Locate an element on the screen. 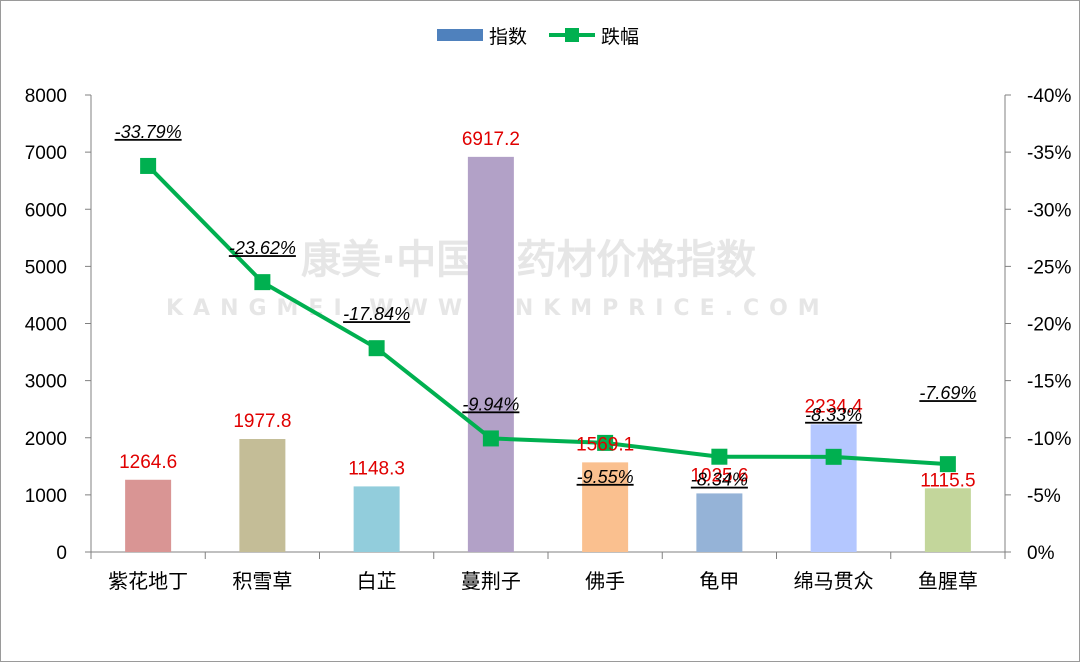 The height and width of the screenshot is (662, 1080). legend-bar-label: 指数 is located at coordinates (508, 37).